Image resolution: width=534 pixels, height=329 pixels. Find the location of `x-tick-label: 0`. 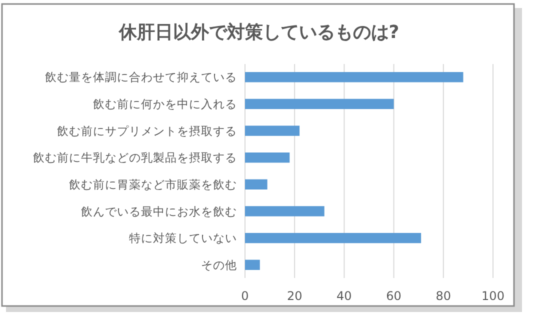

x-tick-label: 0 is located at coordinates (245, 296).